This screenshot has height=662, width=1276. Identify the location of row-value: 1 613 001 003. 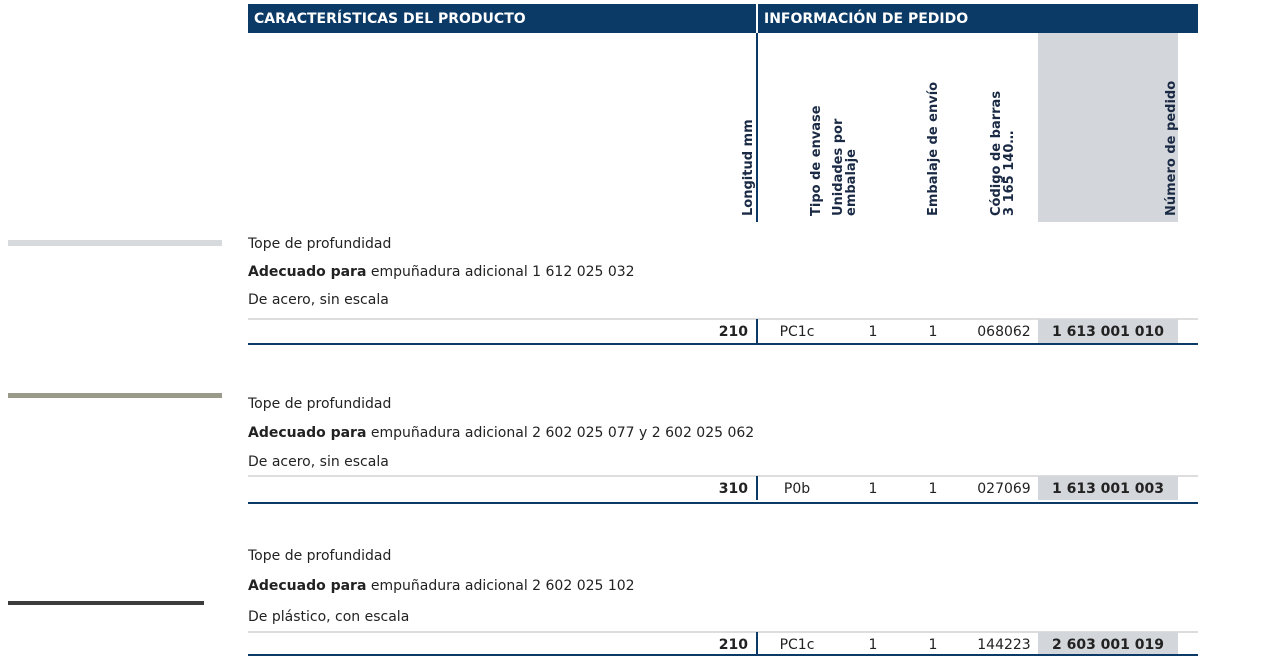
(1108, 489).